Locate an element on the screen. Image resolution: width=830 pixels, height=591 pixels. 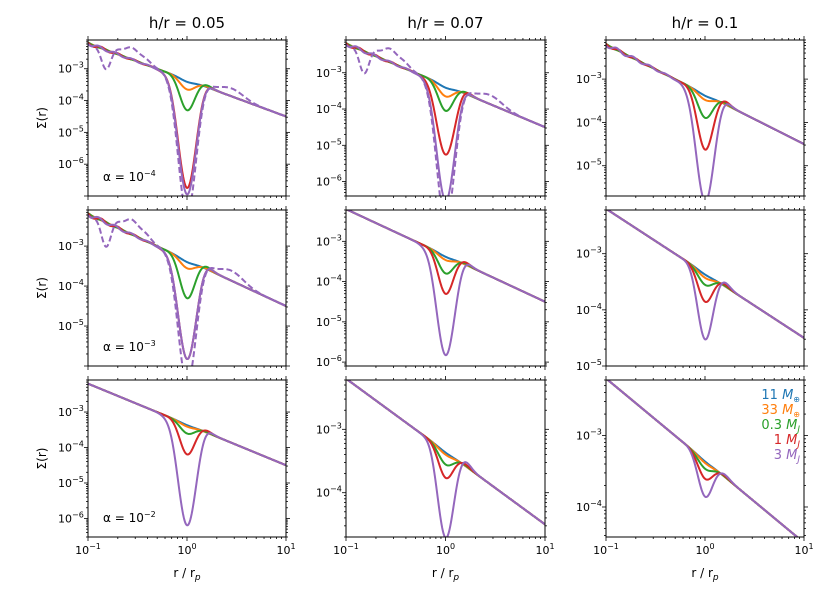
panel-r1-c0: 10⁻⁵ 10⁻⁴ 10⁻³ Σ(r) α = 10⁻³ is located at coordinates (162, 288).